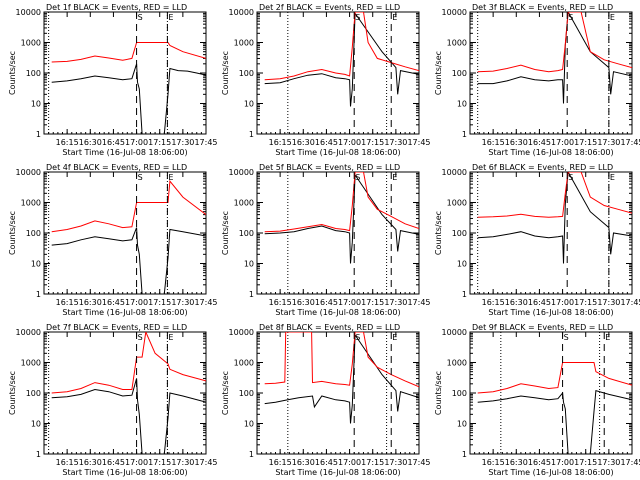  Describe the element at coordinates (542, 327) in the screenshot. I see `panel-title: Det 9f BLACK = Events, RED = LLD` at that location.